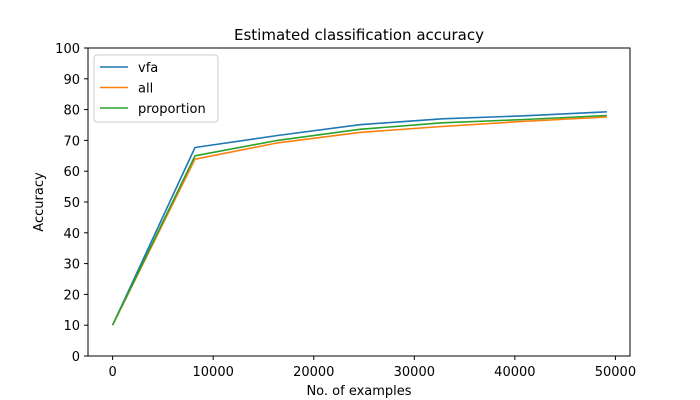 This screenshot has height=400, width=700. Describe the element at coordinates (313, 372) in the screenshot. I see `x-tick-label: 20000` at that location.